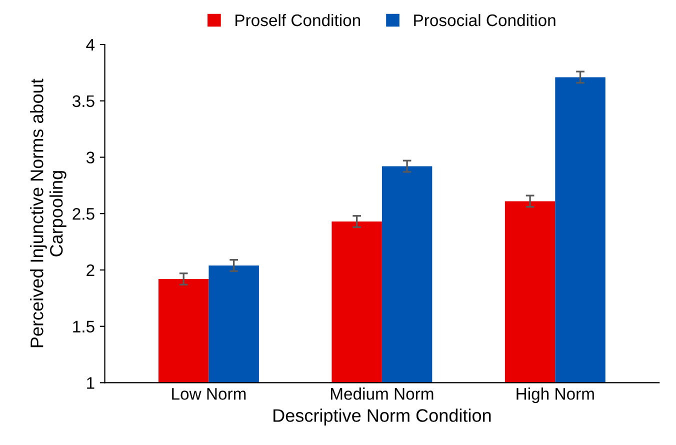  Describe the element at coordinates (382, 394) in the screenshot. I see `x-tick-label: Medium Norm` at that location.